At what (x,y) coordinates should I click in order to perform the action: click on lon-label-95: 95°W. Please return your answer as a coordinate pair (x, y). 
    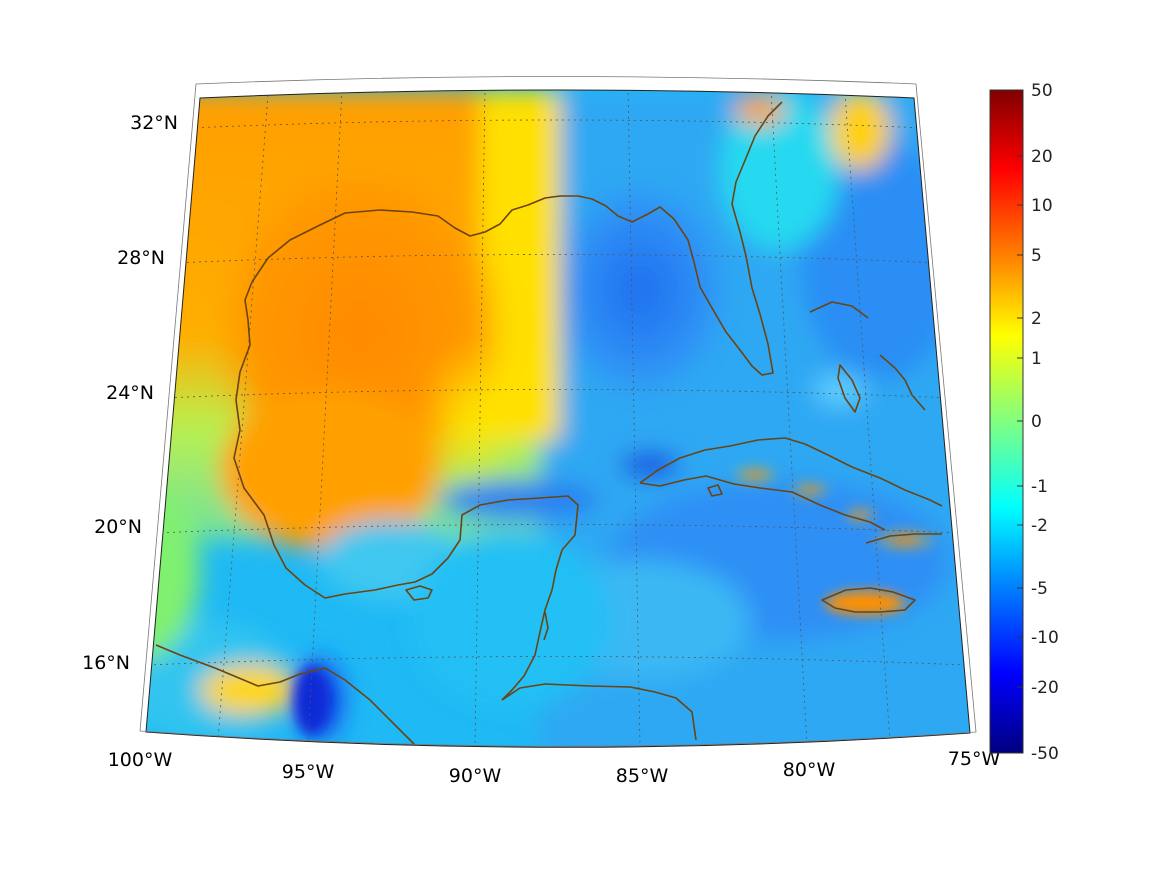
    Looking at the image, I should click on (308, 772).